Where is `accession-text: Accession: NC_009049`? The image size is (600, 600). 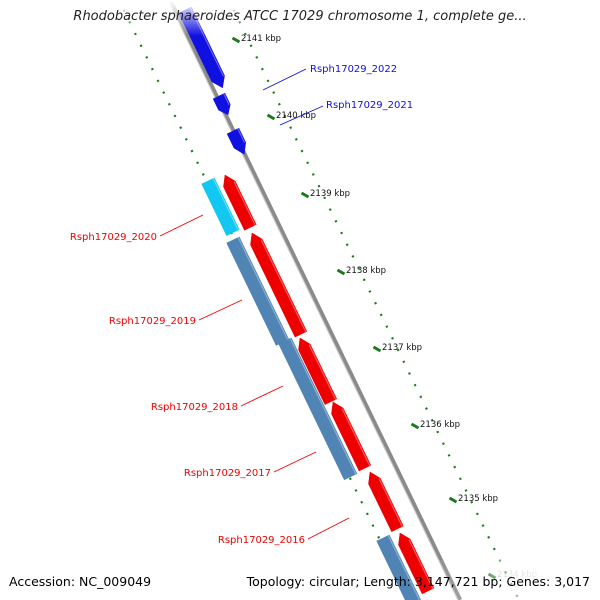 accession-text: Accession: NC_009049 is located at coordinates (80, 581).